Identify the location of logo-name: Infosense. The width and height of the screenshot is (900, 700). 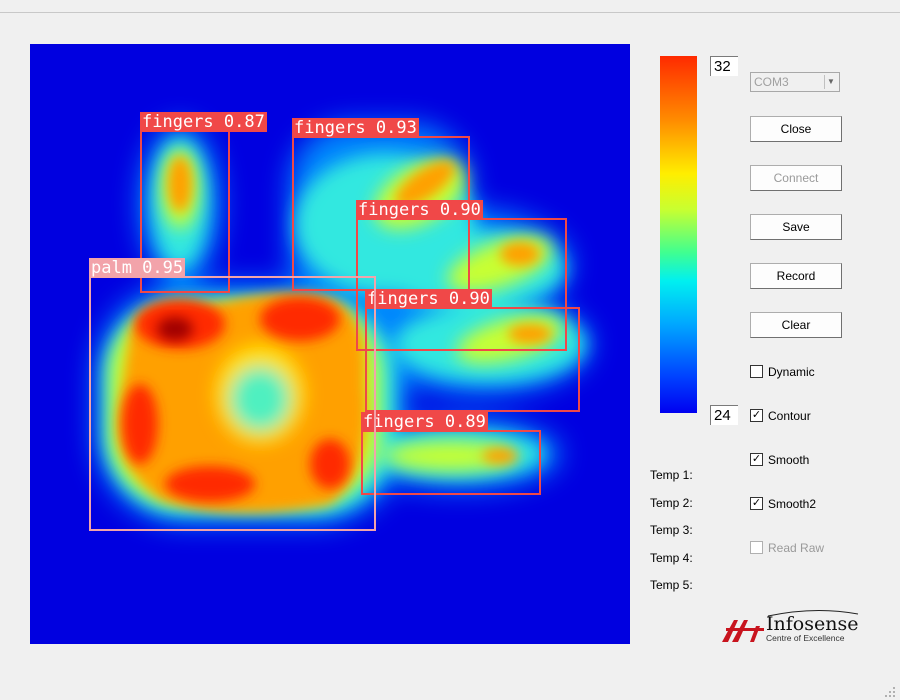
(812, 624).